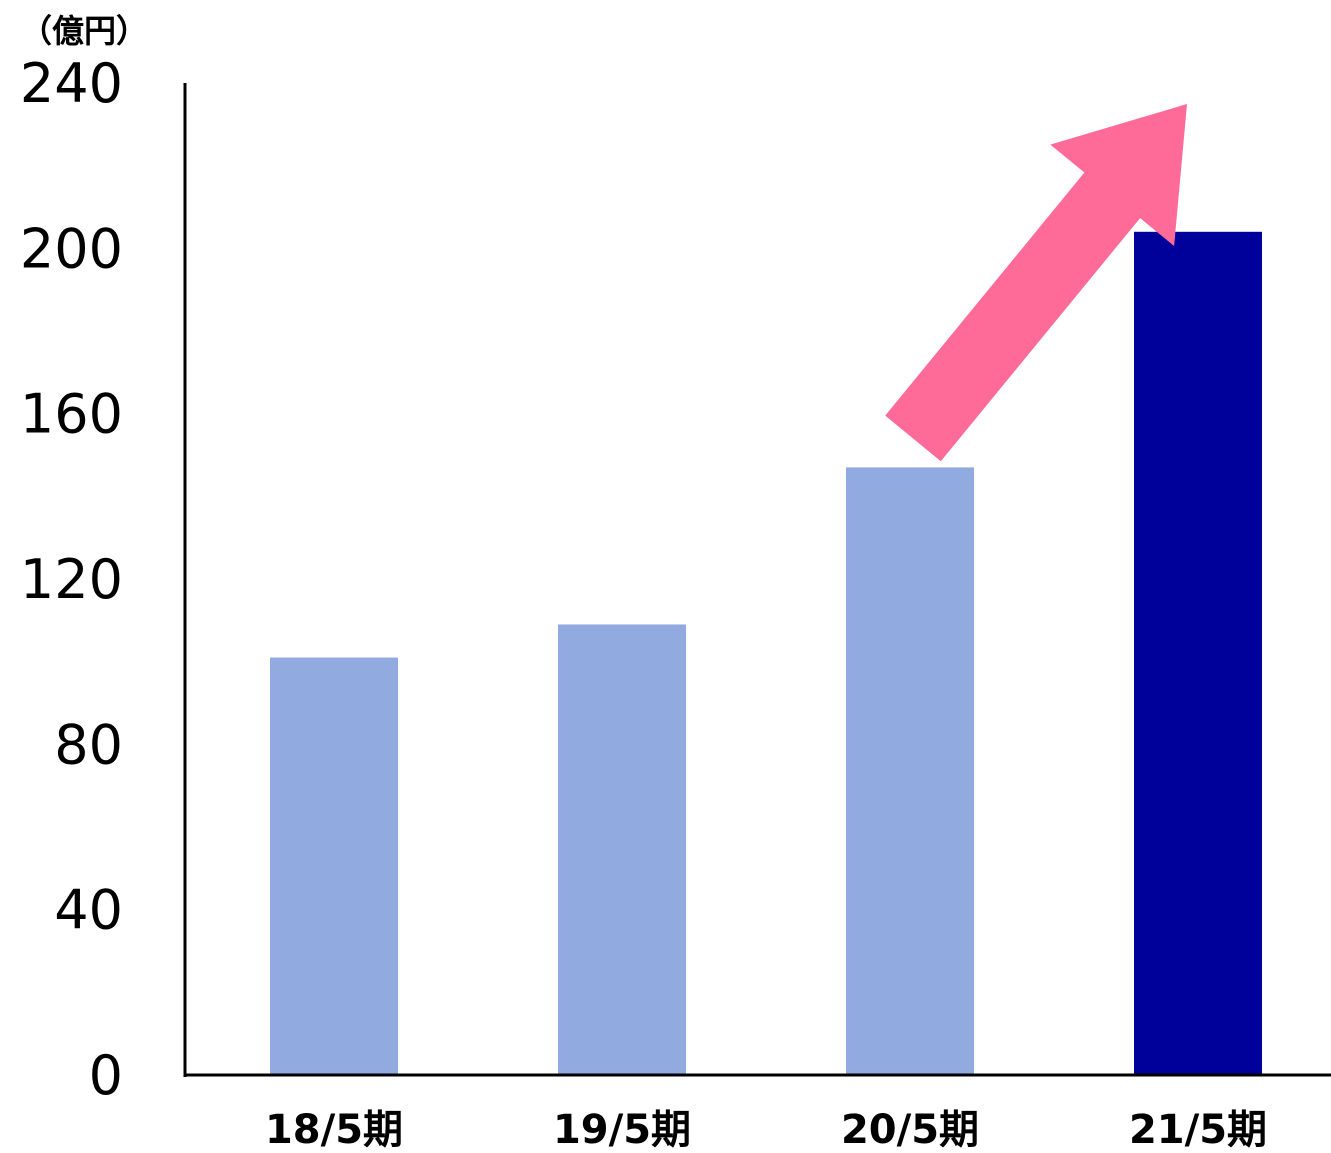 Image resolution: width=1331 pixels, height=1153 pixels. What do you see at coordinates (71, 83) in the screenshot?
I see `y-tick-label: 240` at bounding box center [71, 83].